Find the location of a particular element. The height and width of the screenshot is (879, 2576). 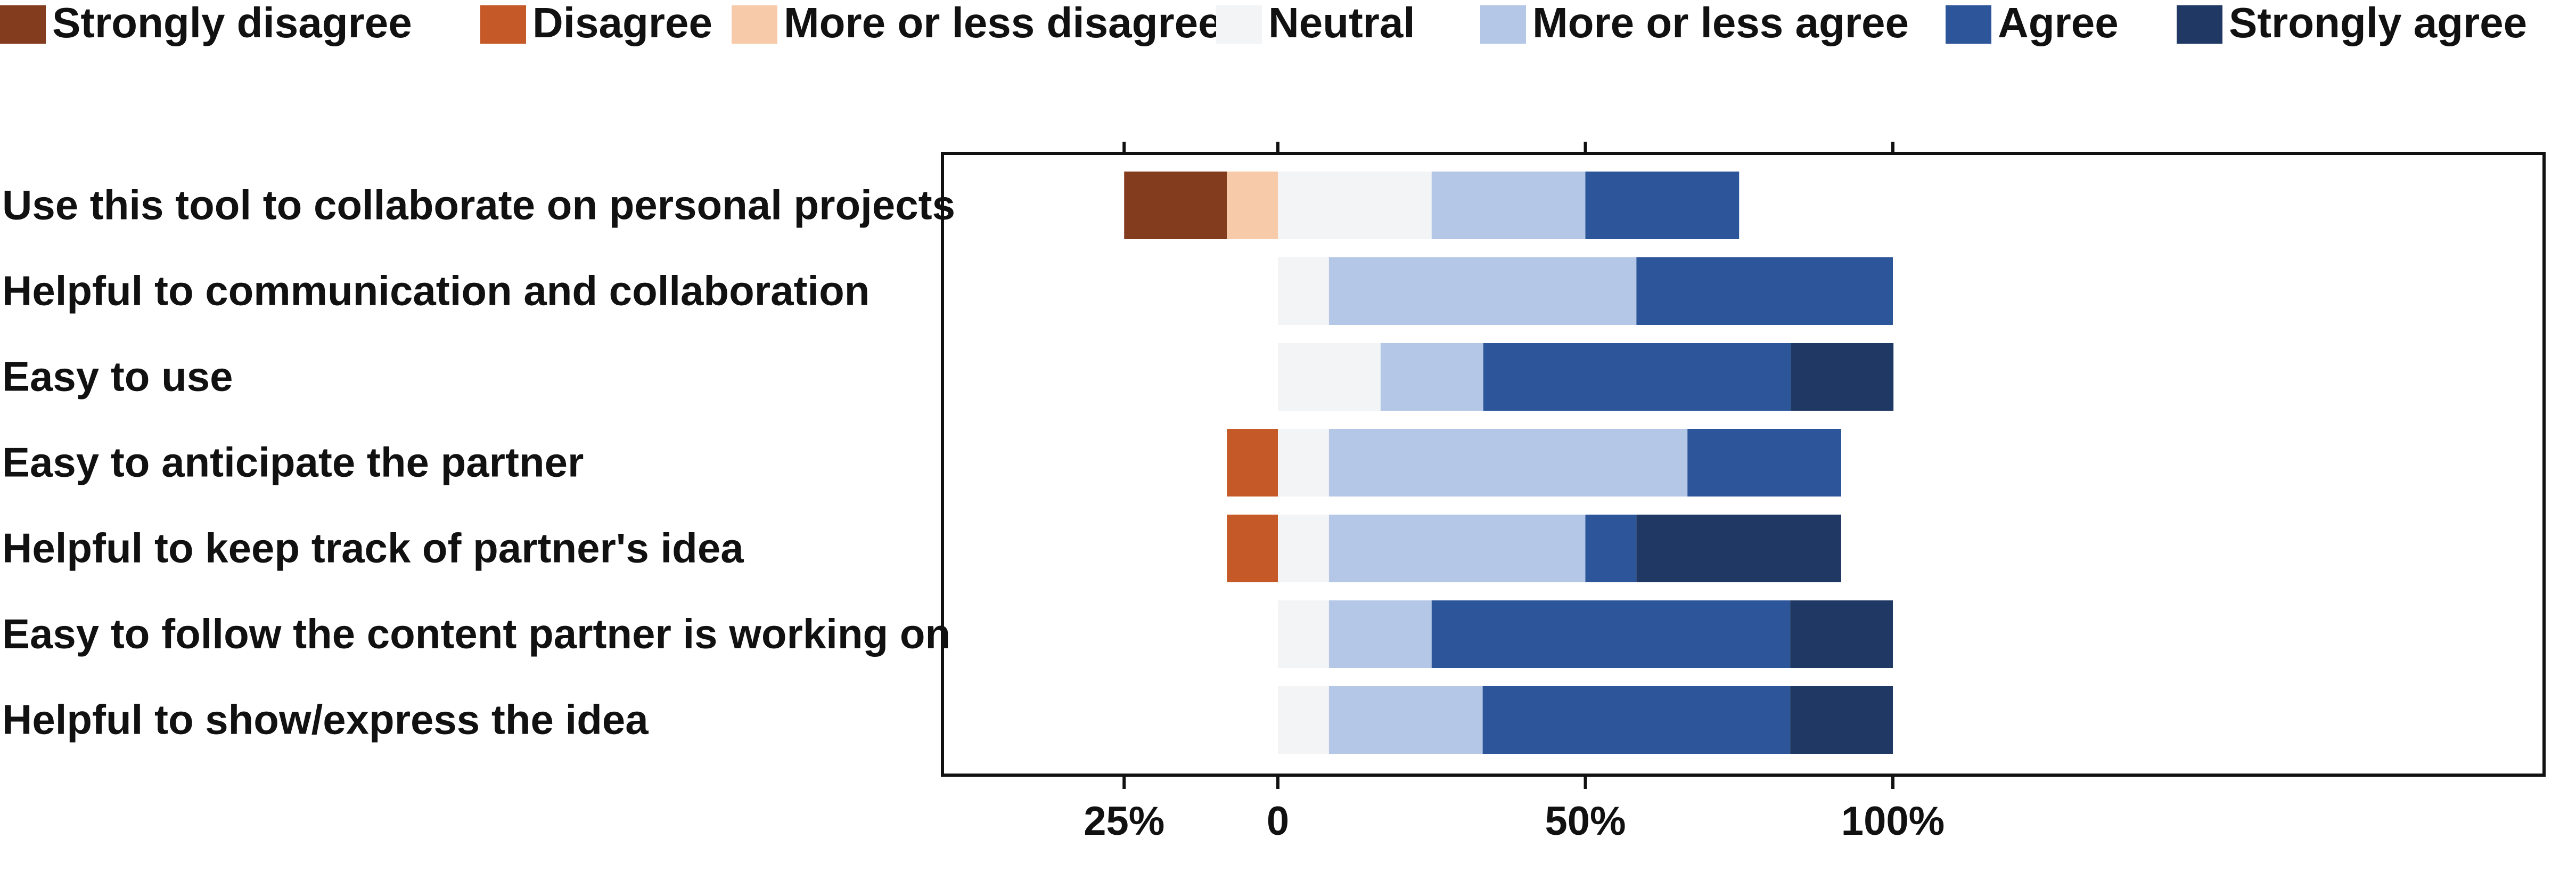

bar-segment-strongly-disagree is located at coordinates (1175, 205).